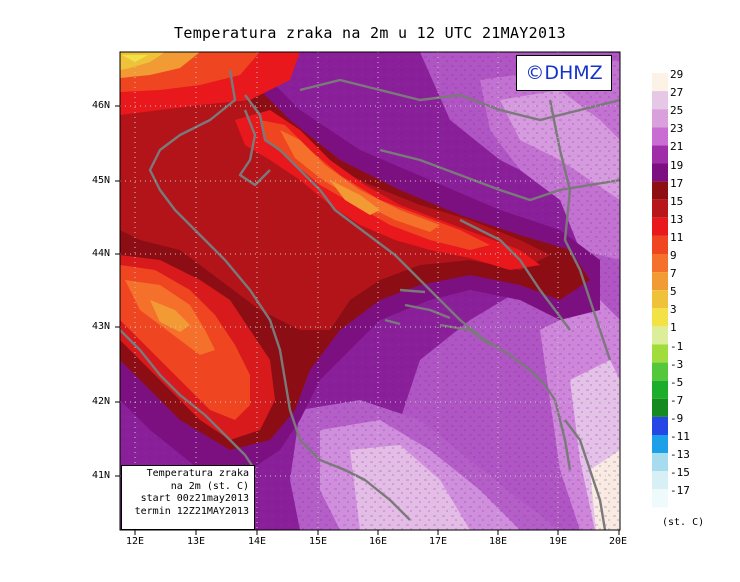 The image size is (740, 582). I want to click on field-9-ridge, so click(360, 181).